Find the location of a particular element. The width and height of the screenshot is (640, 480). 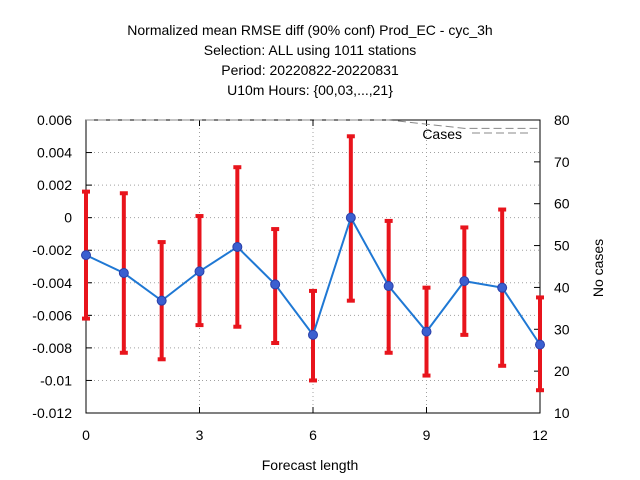

legend-label-cases: Cases is located at coordinates (442, 134).